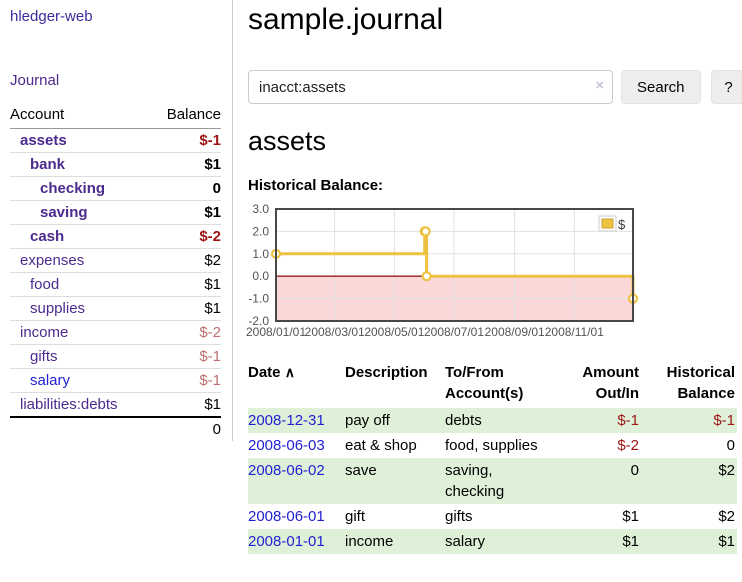 Image resolution: width=742 pixels, height=582 pixels. Describe the element at coordinates (47, 236) in the screenshot. I see `account-link-cash: cash` at that location.